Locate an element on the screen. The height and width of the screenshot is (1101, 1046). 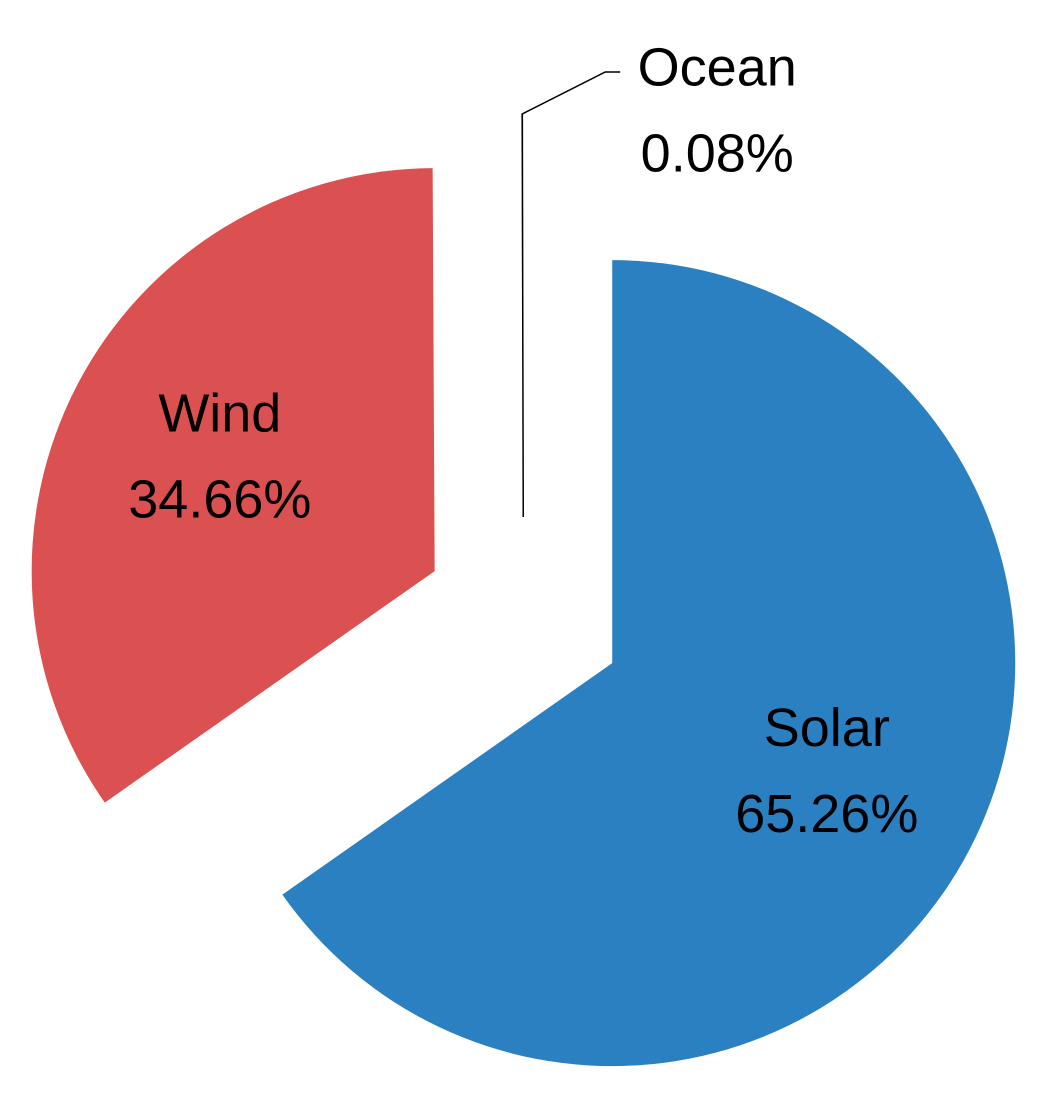
slice-label: Ocean is located at coordinates (717, 67).